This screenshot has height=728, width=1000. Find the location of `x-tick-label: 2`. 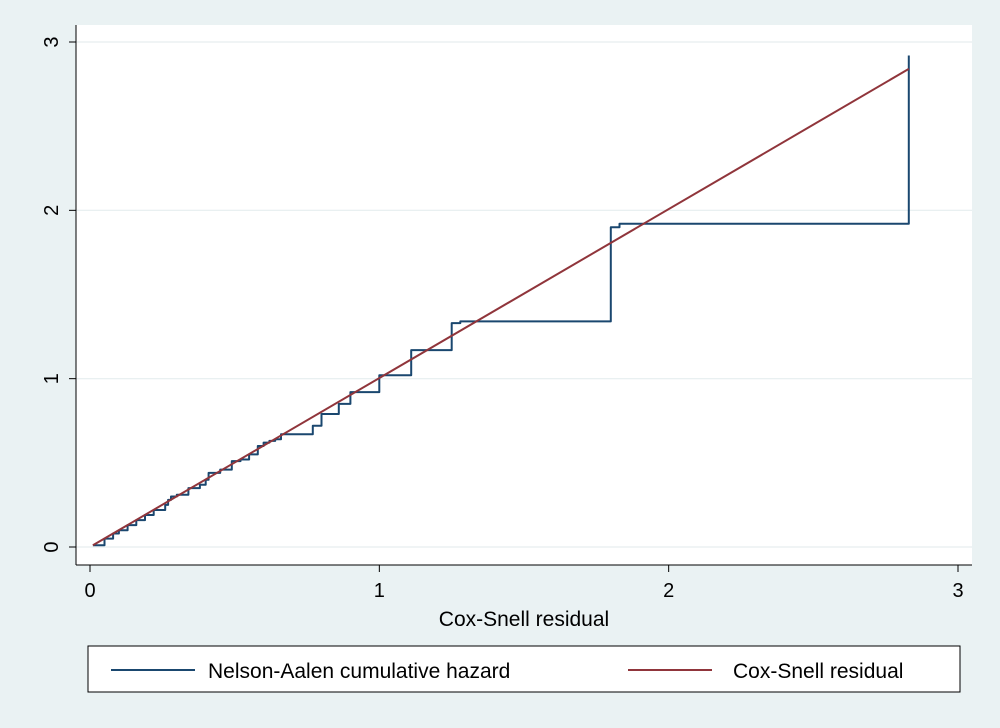

x-tick-label: 2 is located at coordinates (668, 591).